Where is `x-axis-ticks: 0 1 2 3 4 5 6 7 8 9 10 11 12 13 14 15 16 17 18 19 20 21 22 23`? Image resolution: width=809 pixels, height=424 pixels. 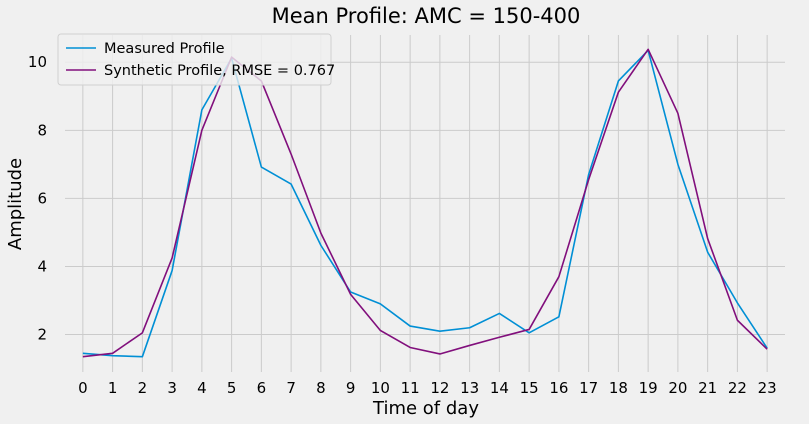
x-axis-ticks: 0 1 2 3 4 5 6 7 8 9 10 11 12 13 14 15 16 17 18 19 20 21 22 23 is located at coordinates (427, 388).